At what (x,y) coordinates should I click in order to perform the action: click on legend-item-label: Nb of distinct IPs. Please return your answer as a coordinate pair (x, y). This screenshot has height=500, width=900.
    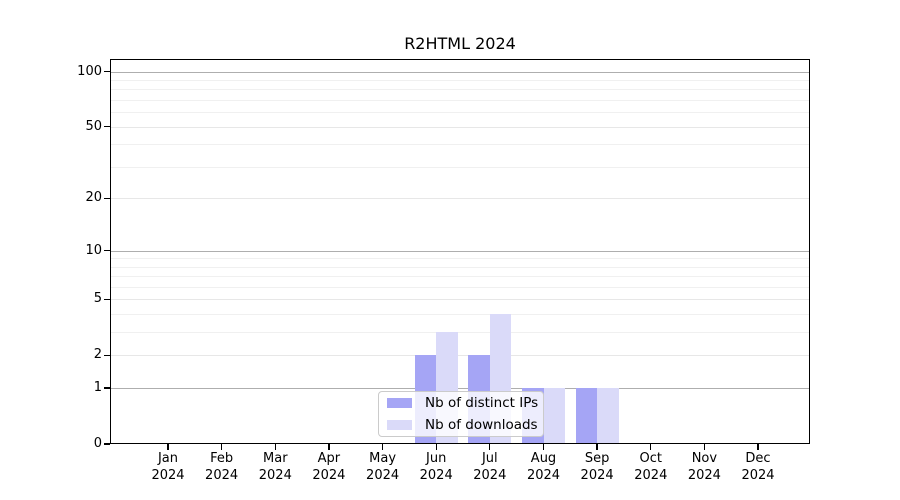
    Looking at the image, I should click on (482, 403).